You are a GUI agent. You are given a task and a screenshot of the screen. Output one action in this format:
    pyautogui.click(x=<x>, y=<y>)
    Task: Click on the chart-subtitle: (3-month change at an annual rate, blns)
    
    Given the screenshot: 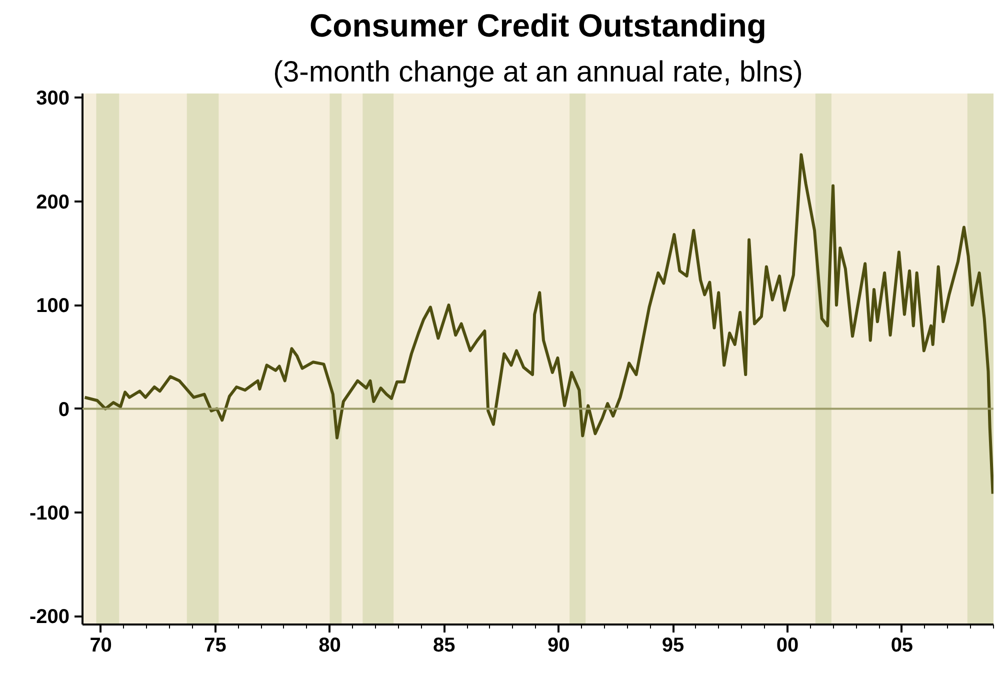 What is the action you would take?
    pyautogui.click(x=538, y=72)
    